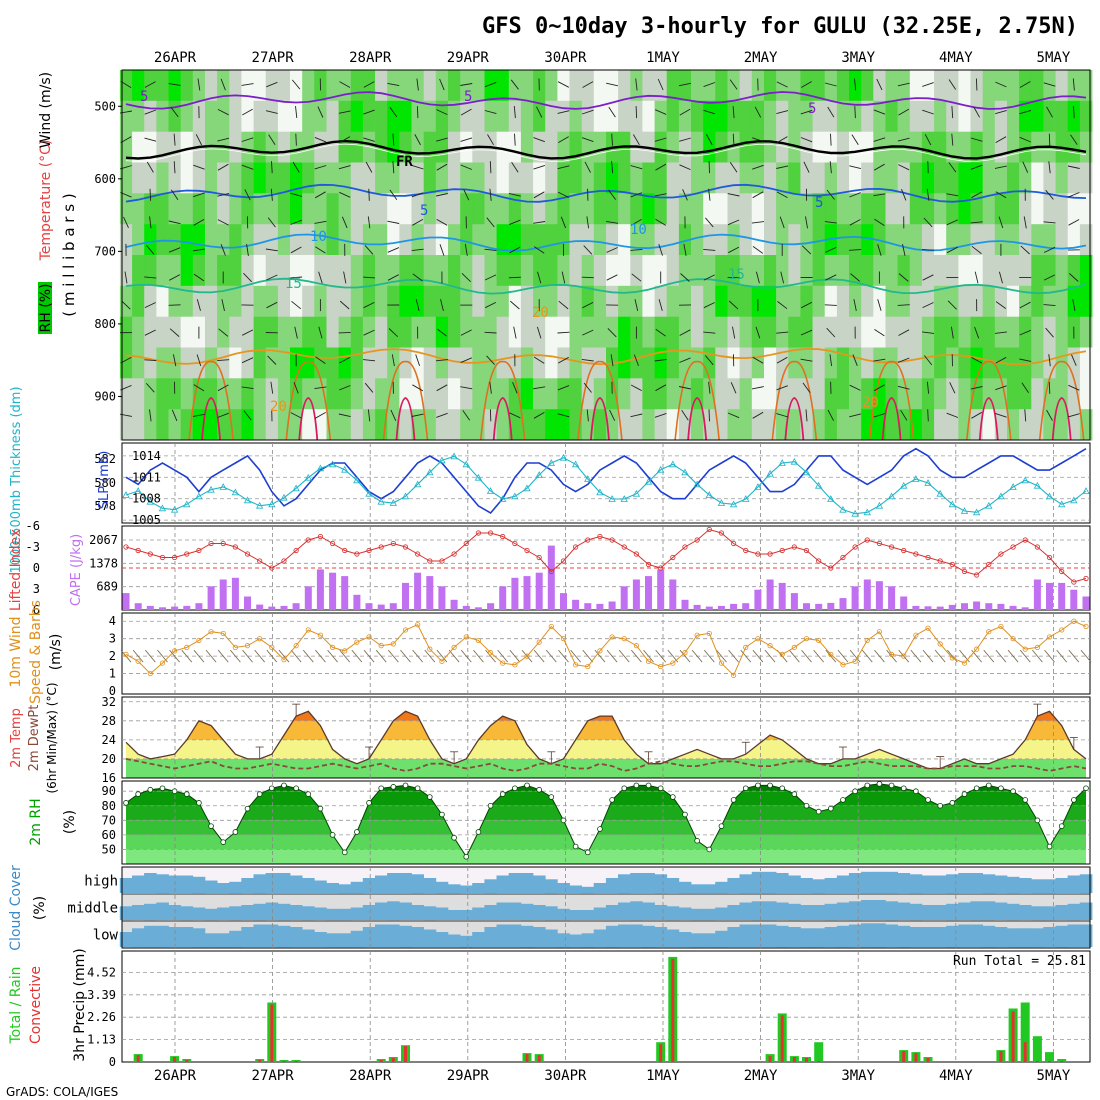  What do you see at coordinates (370, 1076) in the screenshot?
I see `date-label-bottom: 28APR` at bounding box center [370, 1076].